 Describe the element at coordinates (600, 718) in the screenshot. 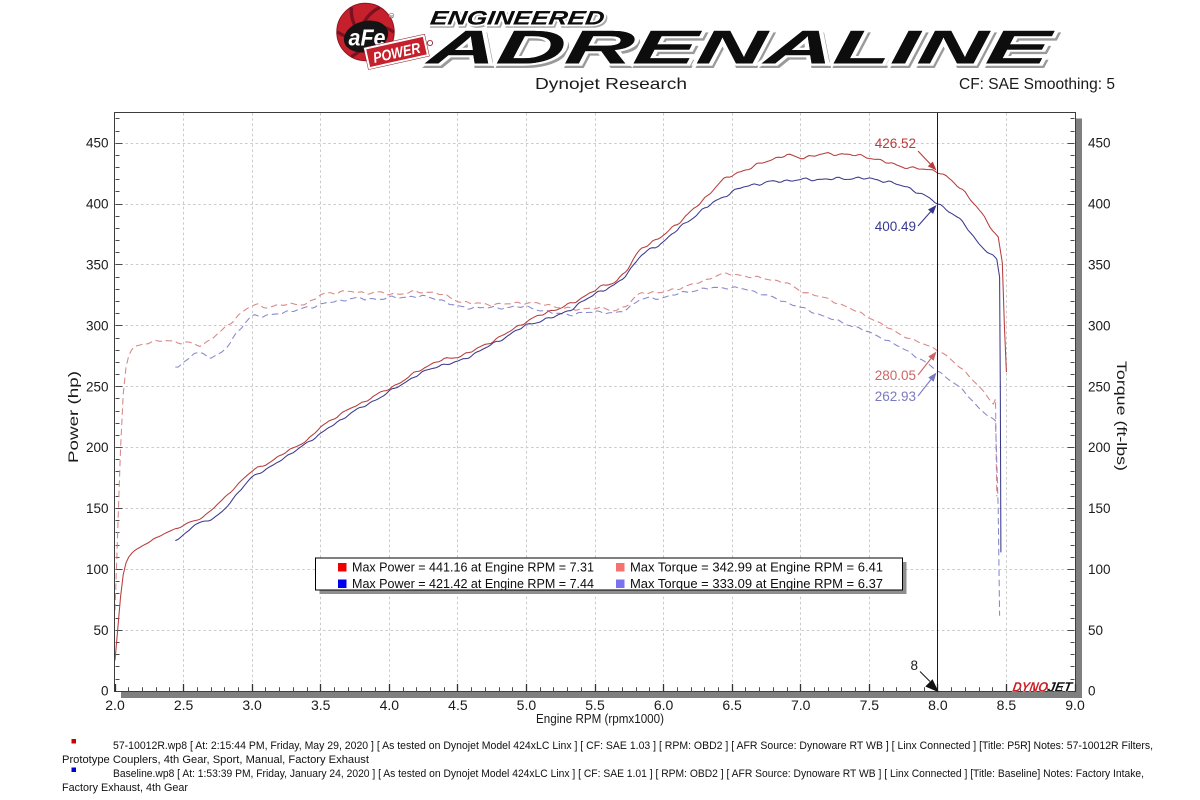

I see `svg-text: Engine RPM (rpmx1000)` at that location.